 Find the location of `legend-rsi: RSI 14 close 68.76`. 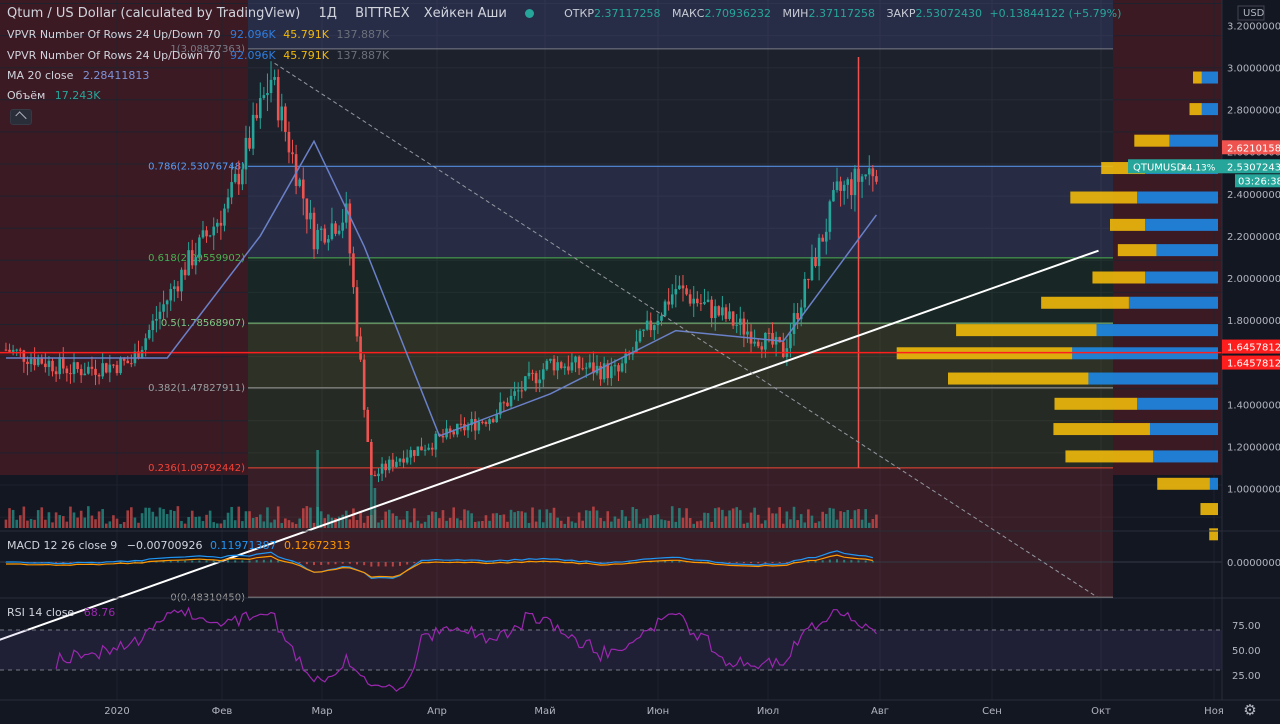

legend-rsi: RSI 14 close 68.76 is located at coordinates (61, 612).